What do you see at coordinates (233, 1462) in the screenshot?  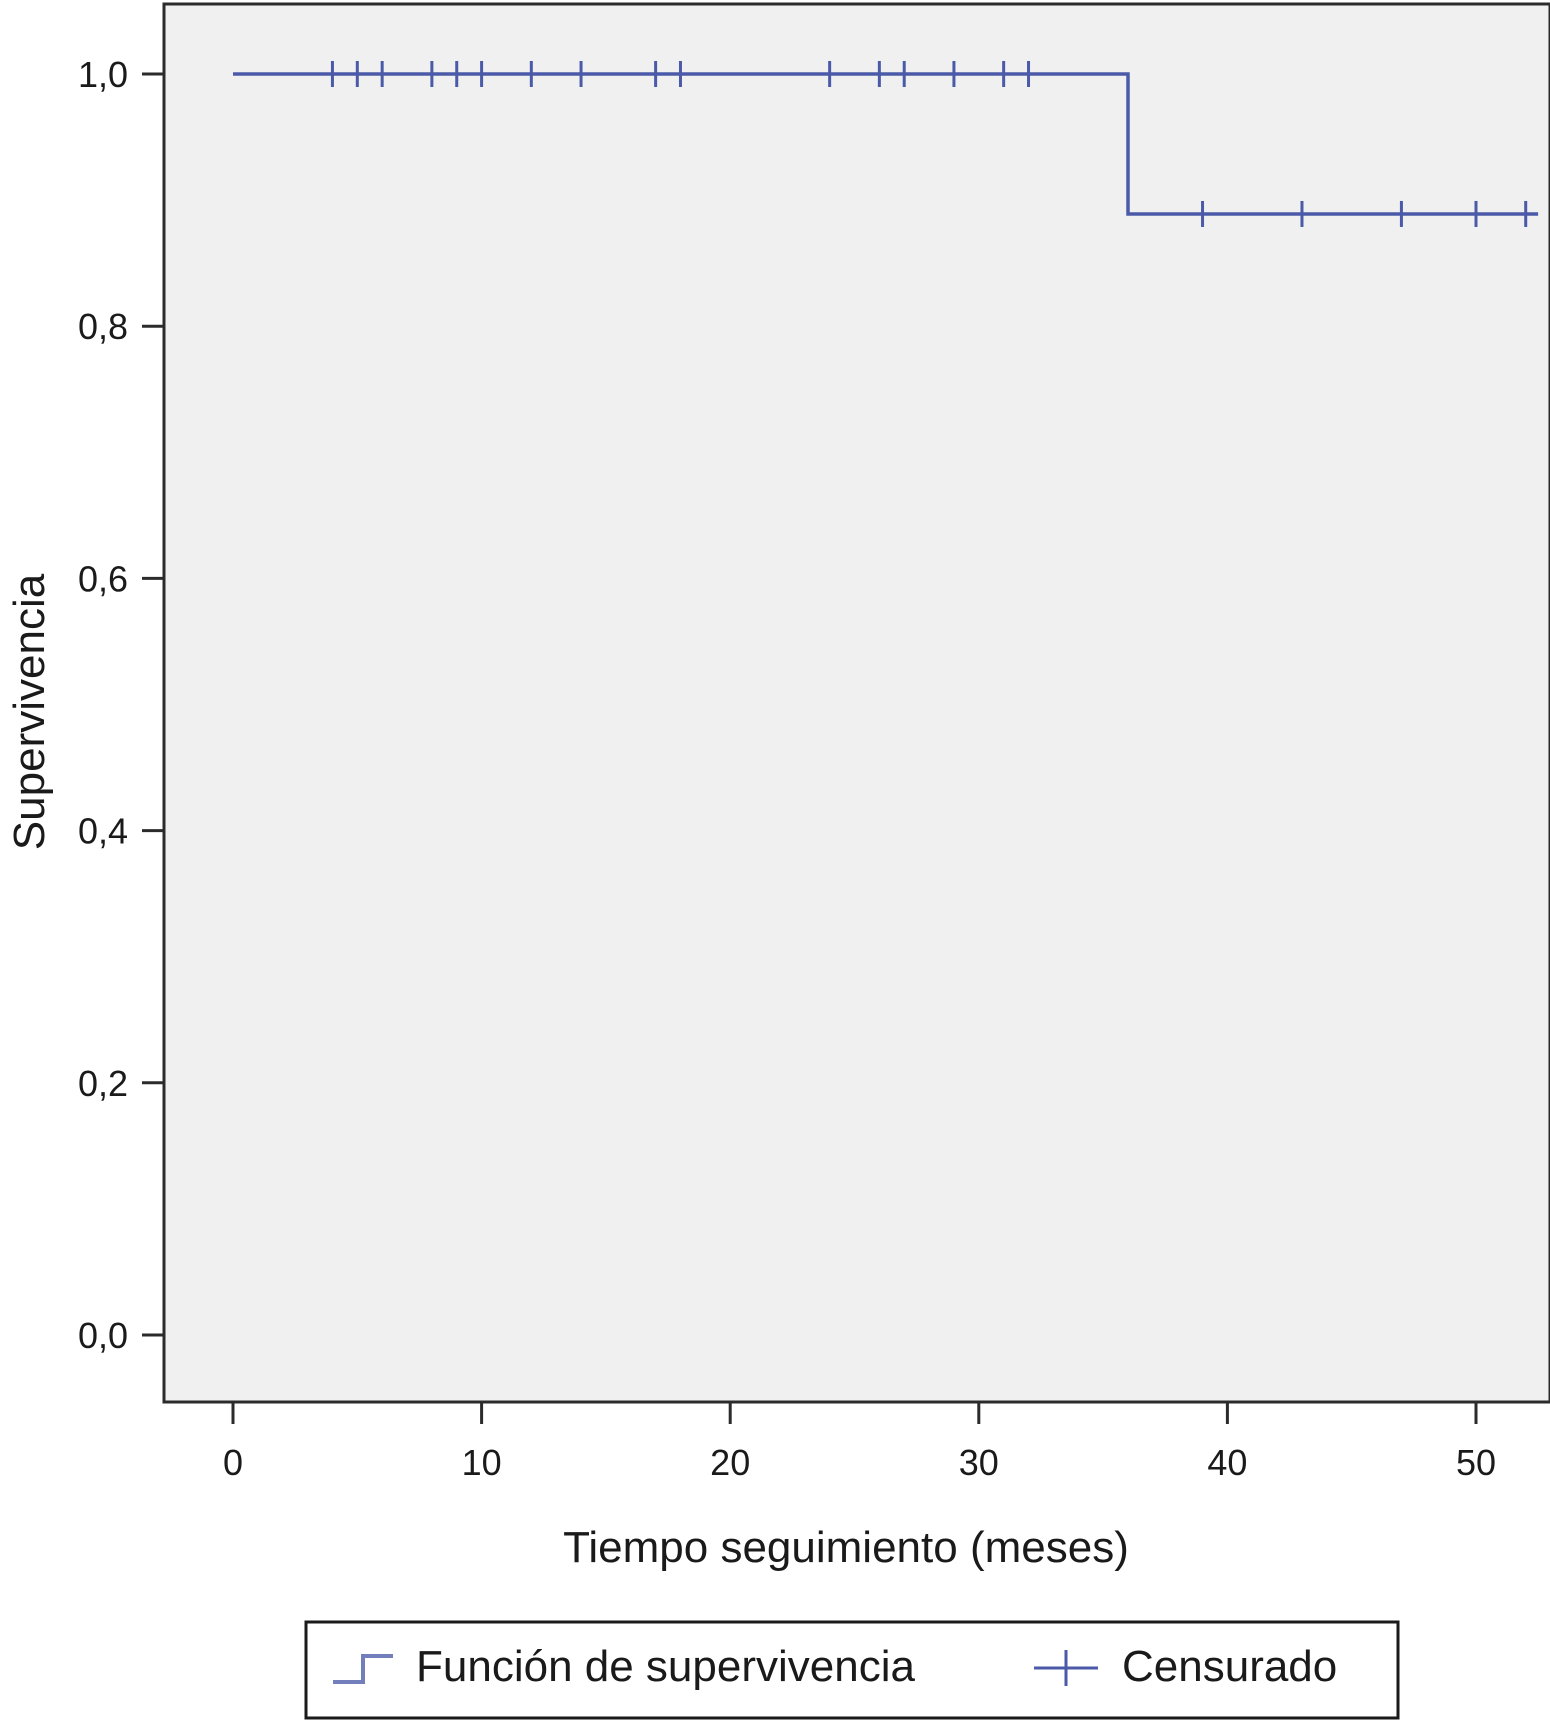 I see `x-tick-label: 0` at bounding box center [233, 1462].